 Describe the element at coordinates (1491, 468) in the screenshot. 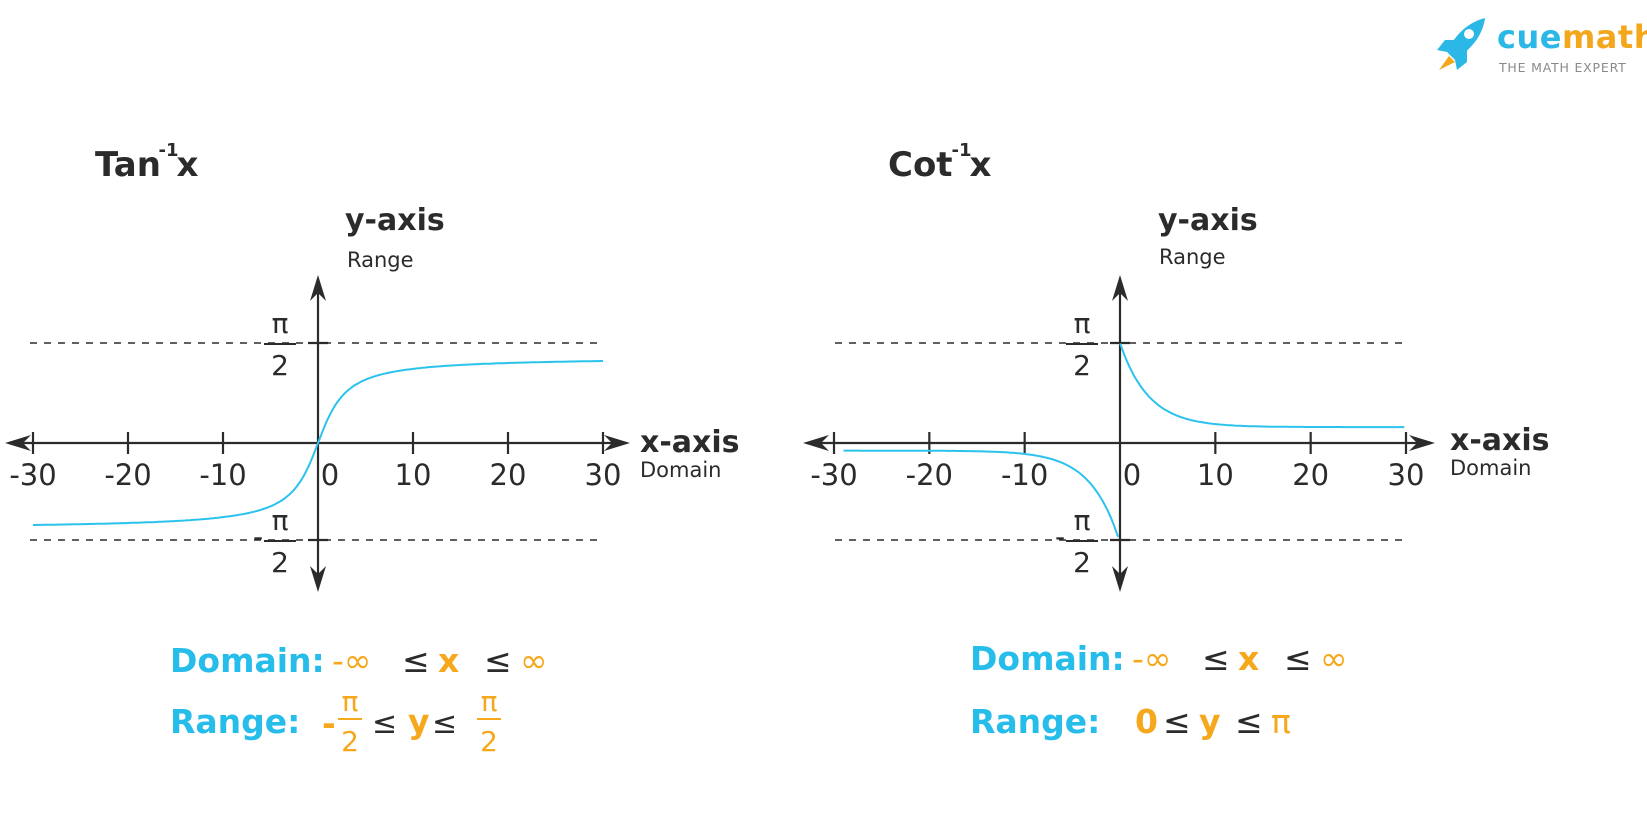

I see `chart2-x-axis-sublabel: Domain` at that location.